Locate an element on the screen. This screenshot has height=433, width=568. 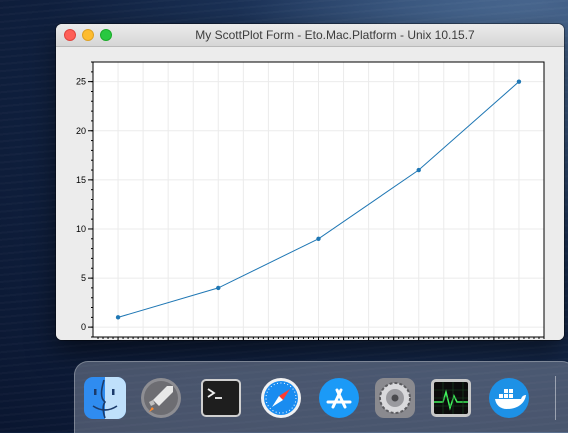
docker-icon is located at coordinates (509, 398).